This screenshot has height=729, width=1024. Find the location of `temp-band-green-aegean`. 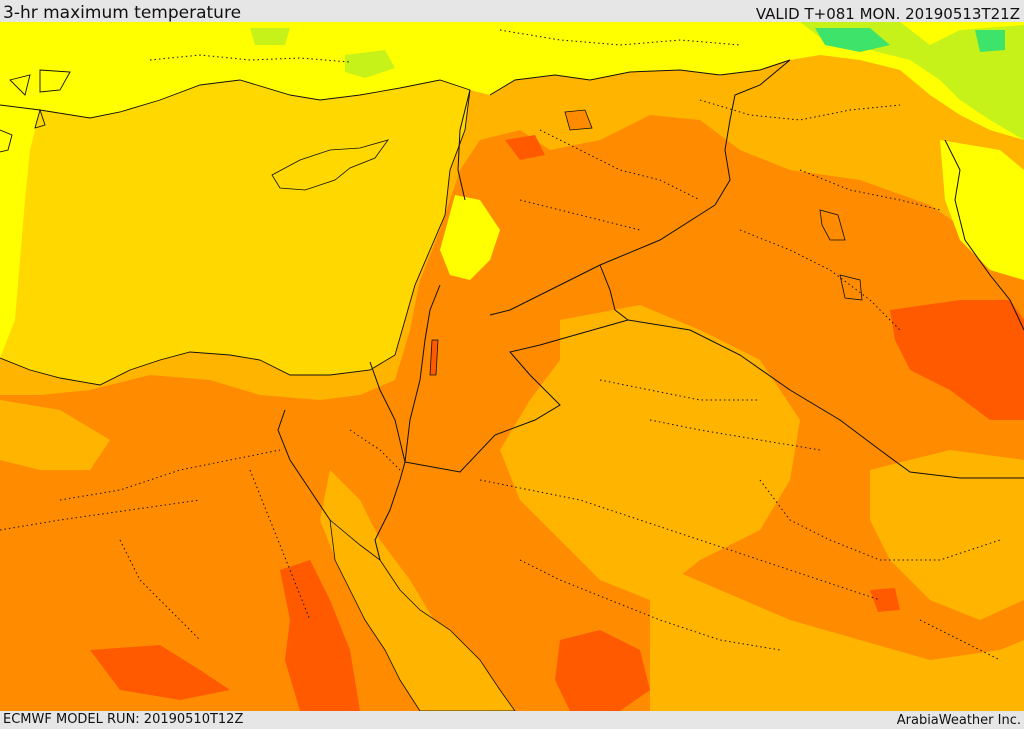

temp-band-green-aegean is located at coordinates (270, 36).